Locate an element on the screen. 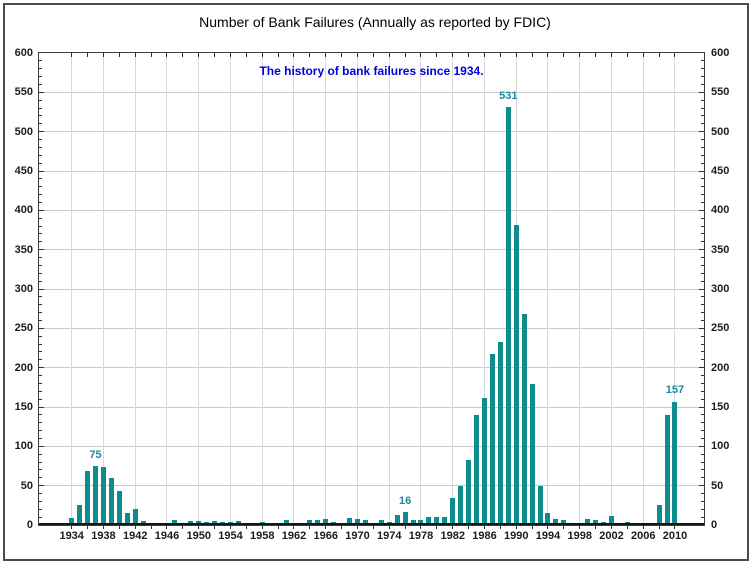 This screenshot has width=750, height=562. x-tick-bottom-1942 is located at coordinates (135, 527).